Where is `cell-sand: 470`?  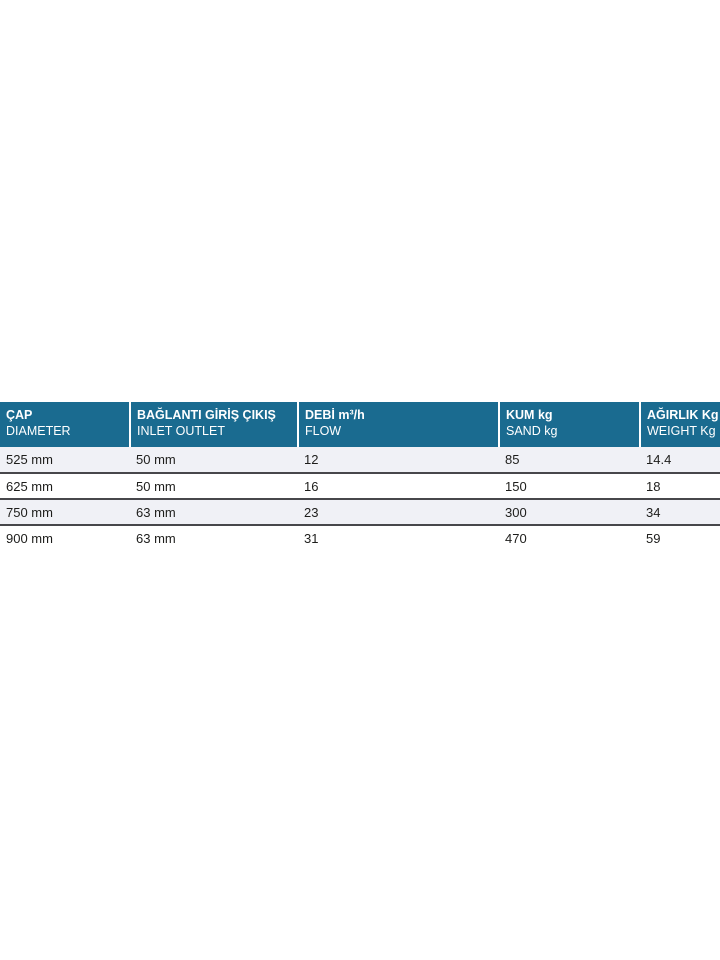 cell-sand: 470 is located at coordinates (569, 538).